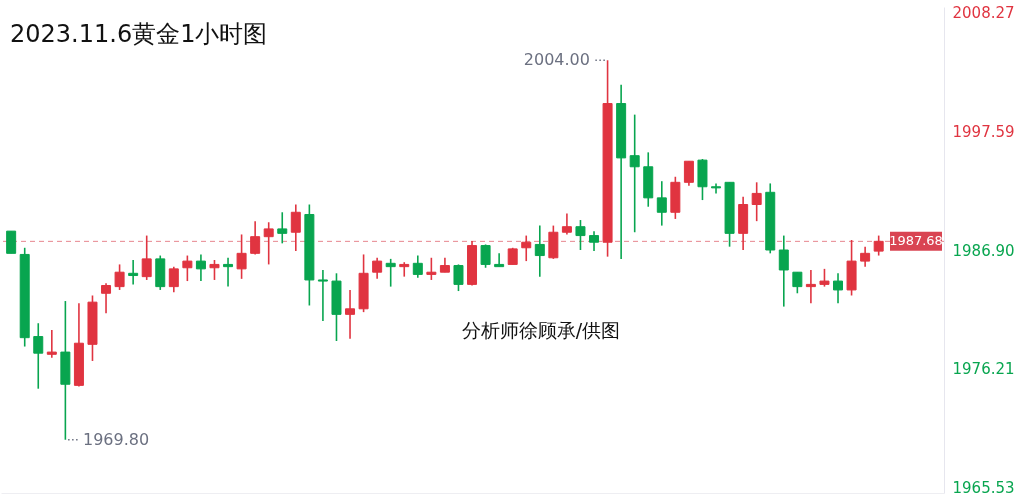 This screenshot has width=1024, height=495. Describe the element at coordinates (983, 131) in the screenshot. I see `y-tick-label: 1997.59` at that location.